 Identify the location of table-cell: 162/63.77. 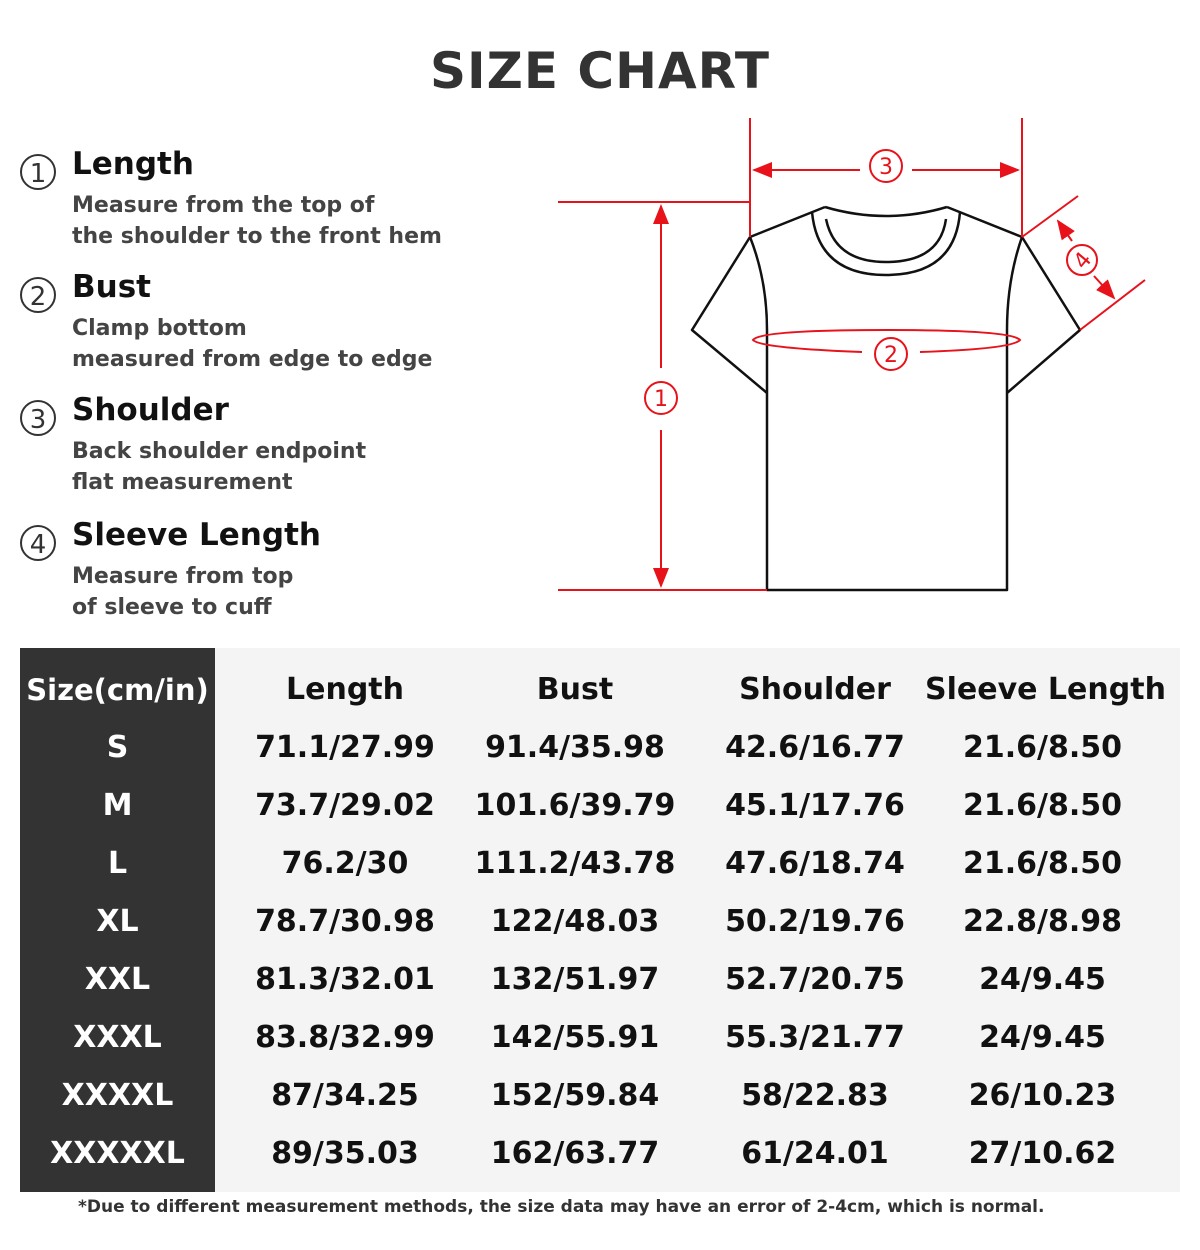
(575, 1153).